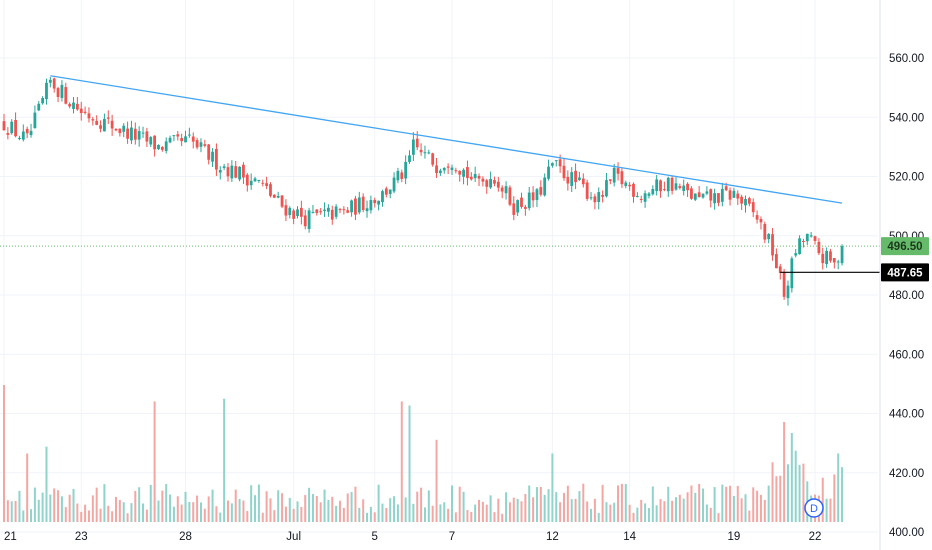 The height and width of the screenshot is (550, 932). What do you see at coordinates (906, 474) in the screenshot?
I see `price-tick-label: 420.00` at bounding box center [906, 474].